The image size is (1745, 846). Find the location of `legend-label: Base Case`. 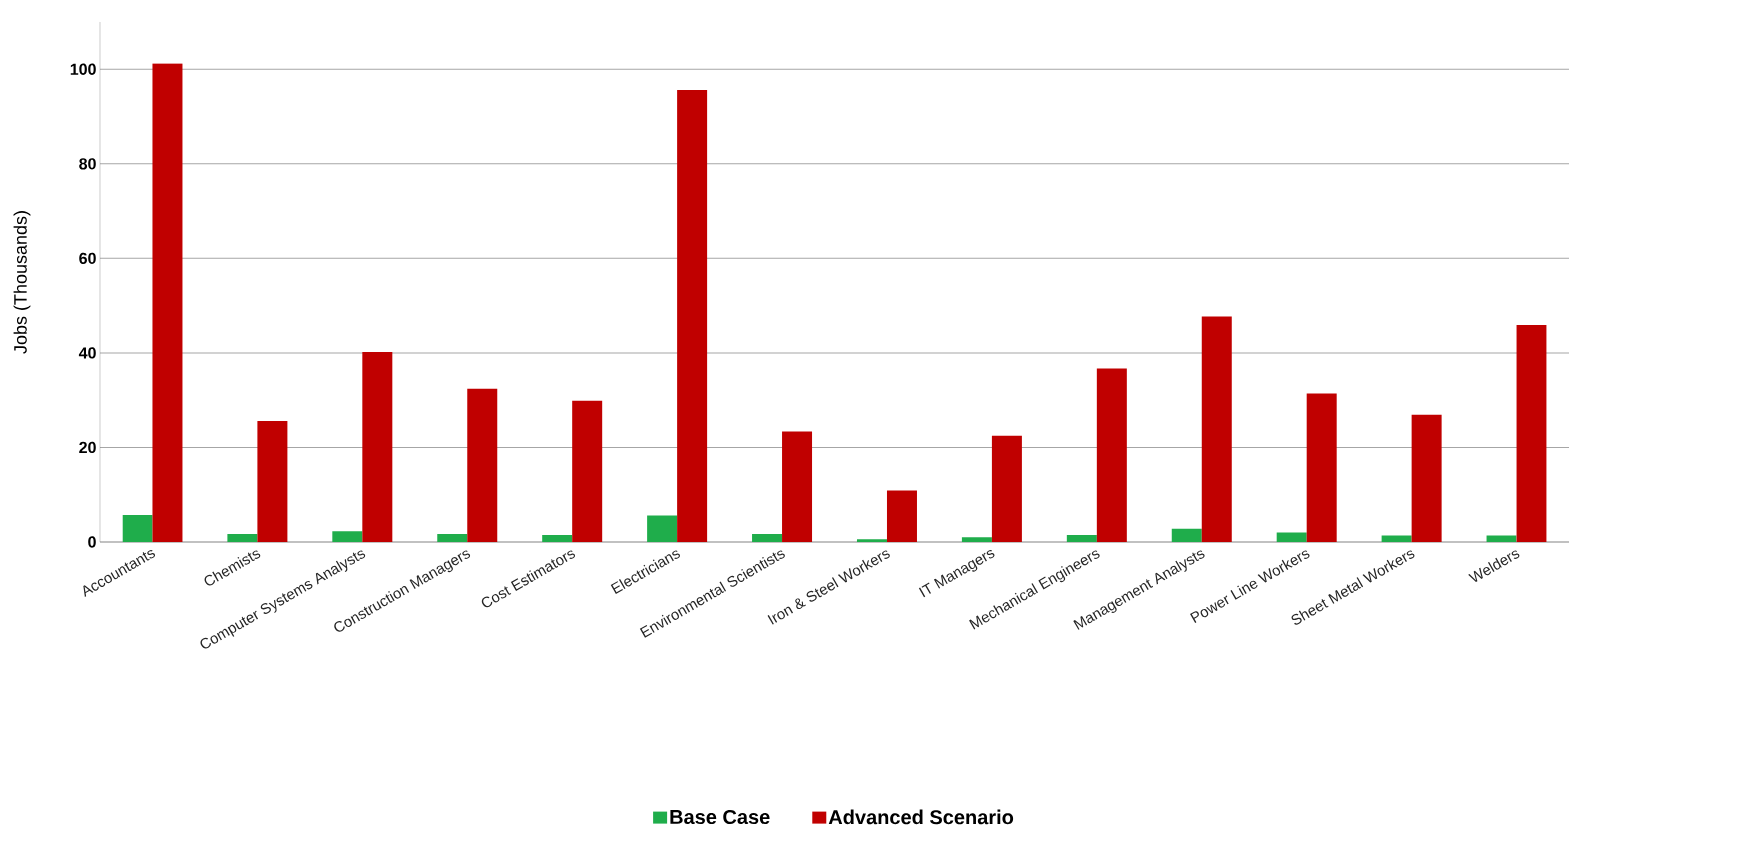

legend-label: Base Case is located at coordinates (720, 817).